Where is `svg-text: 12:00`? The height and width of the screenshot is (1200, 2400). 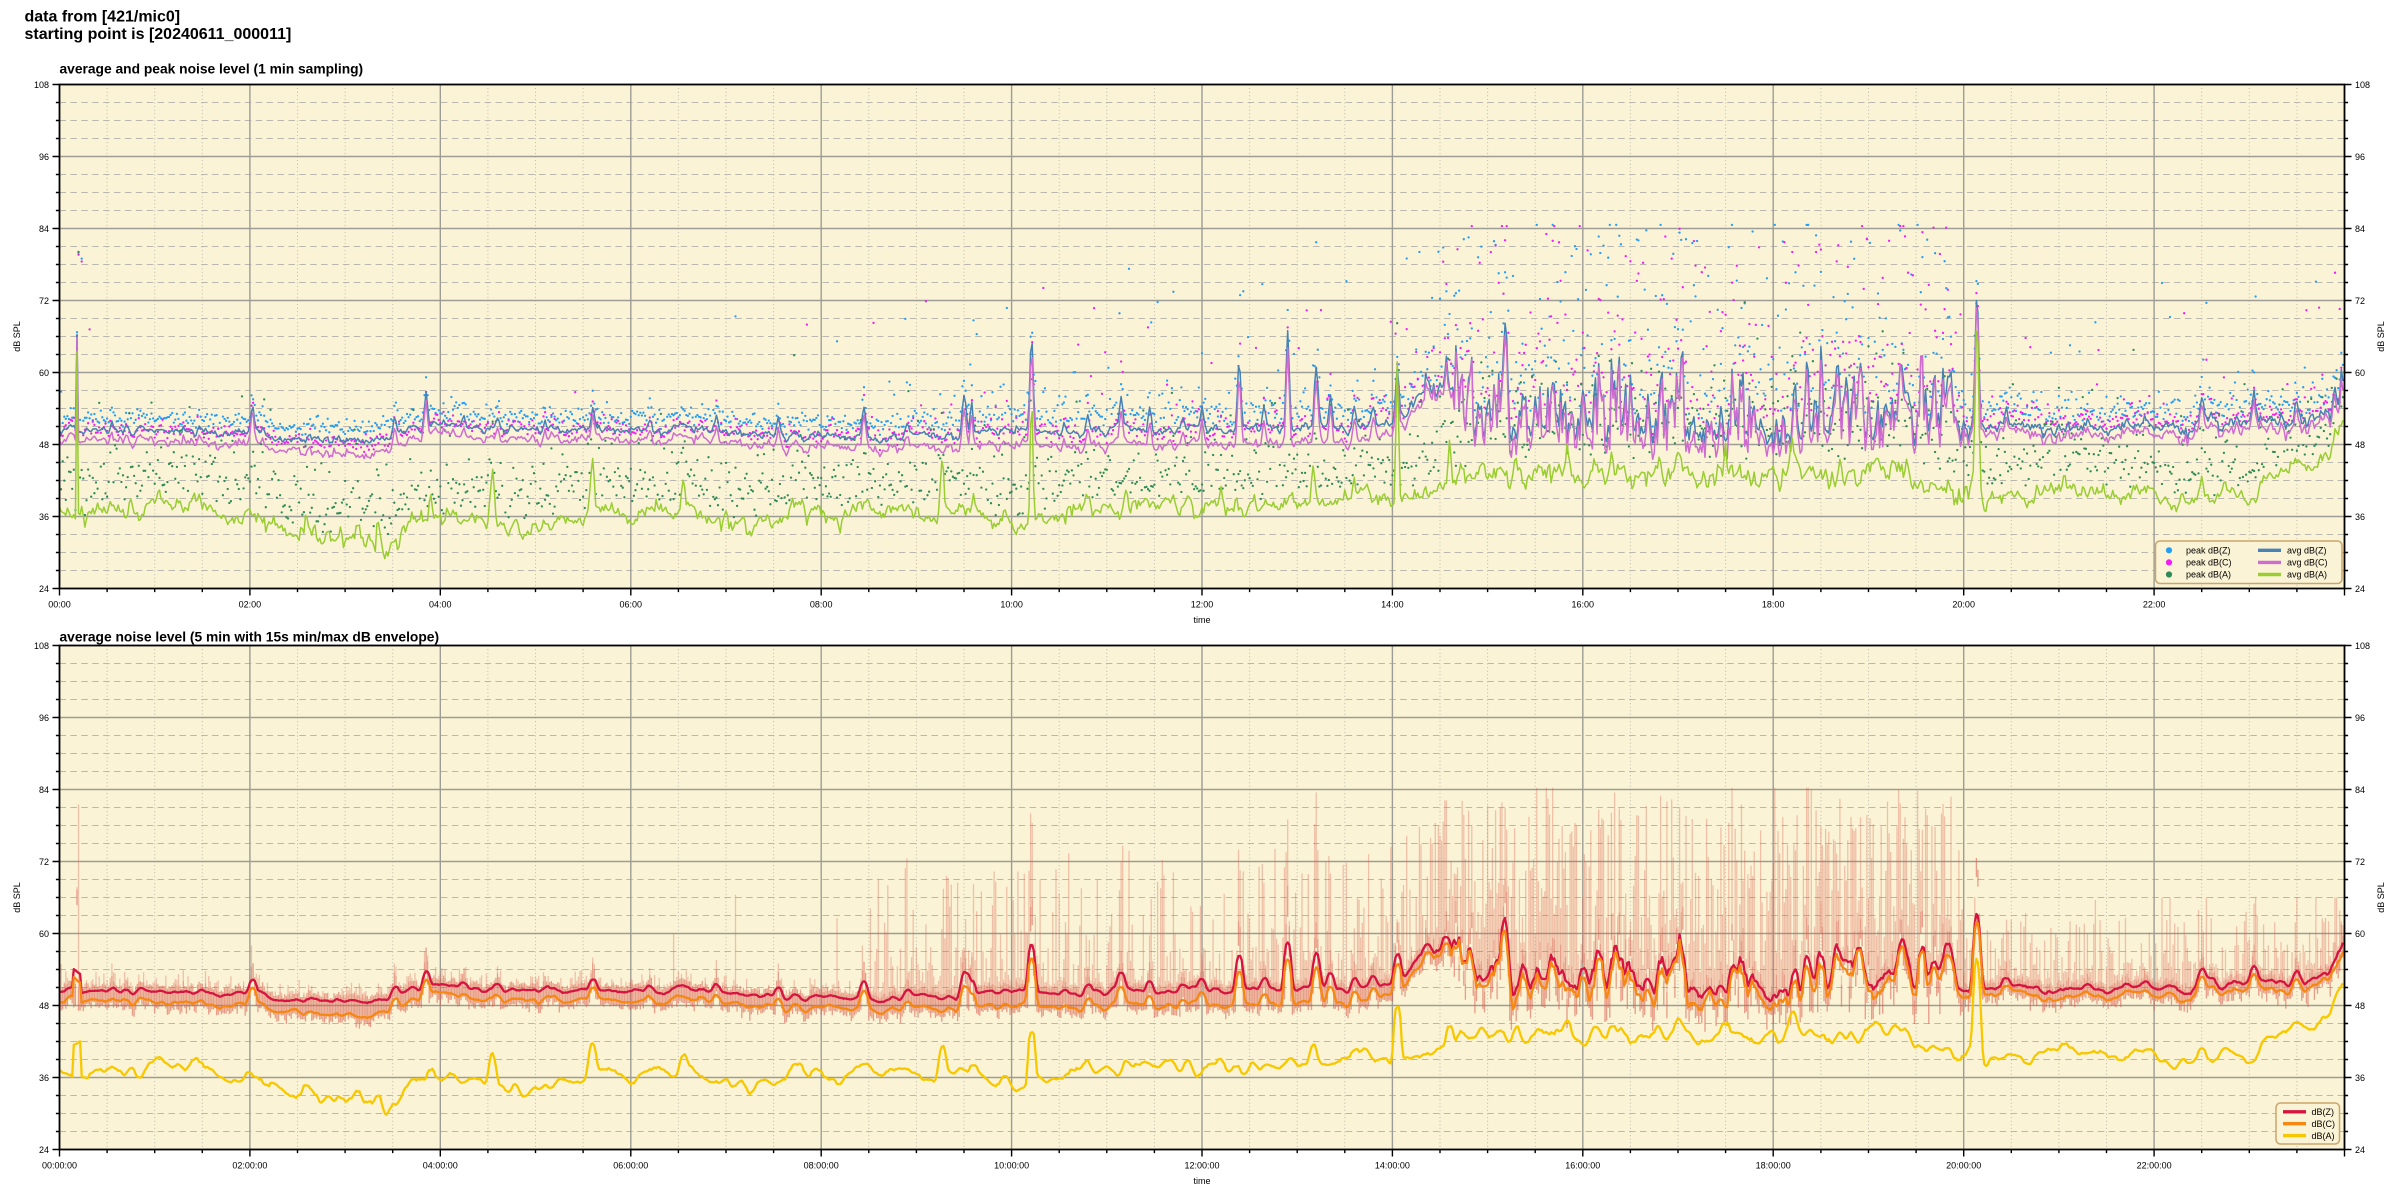
svg-text: 12:00 is located at coordinates (1202, 605).